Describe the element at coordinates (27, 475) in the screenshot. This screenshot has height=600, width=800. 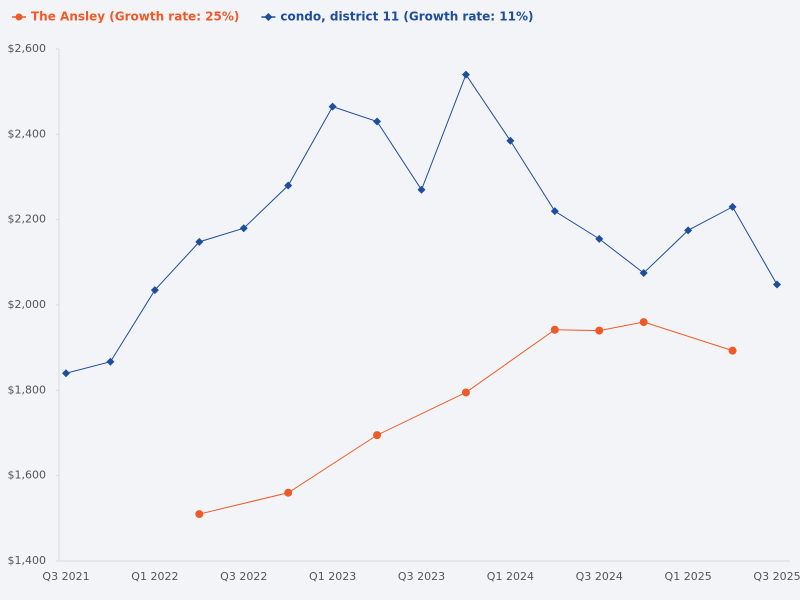
I see `y-tick-label: $1,600` at that location.